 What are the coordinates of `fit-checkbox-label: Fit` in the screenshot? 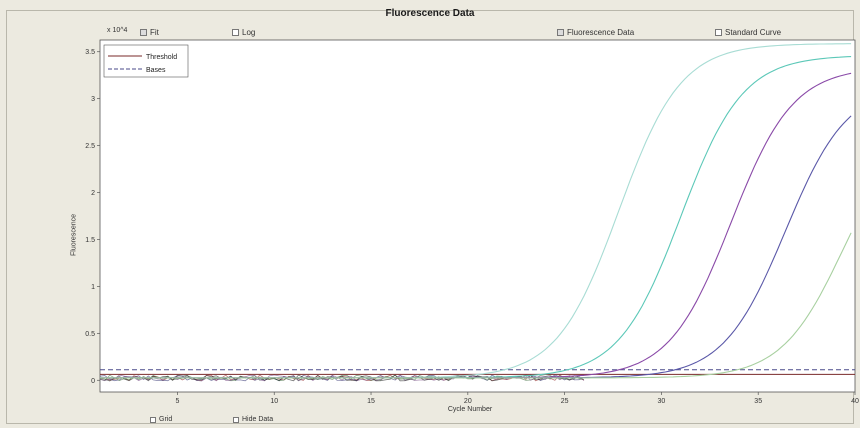 It's located at (154, 32).